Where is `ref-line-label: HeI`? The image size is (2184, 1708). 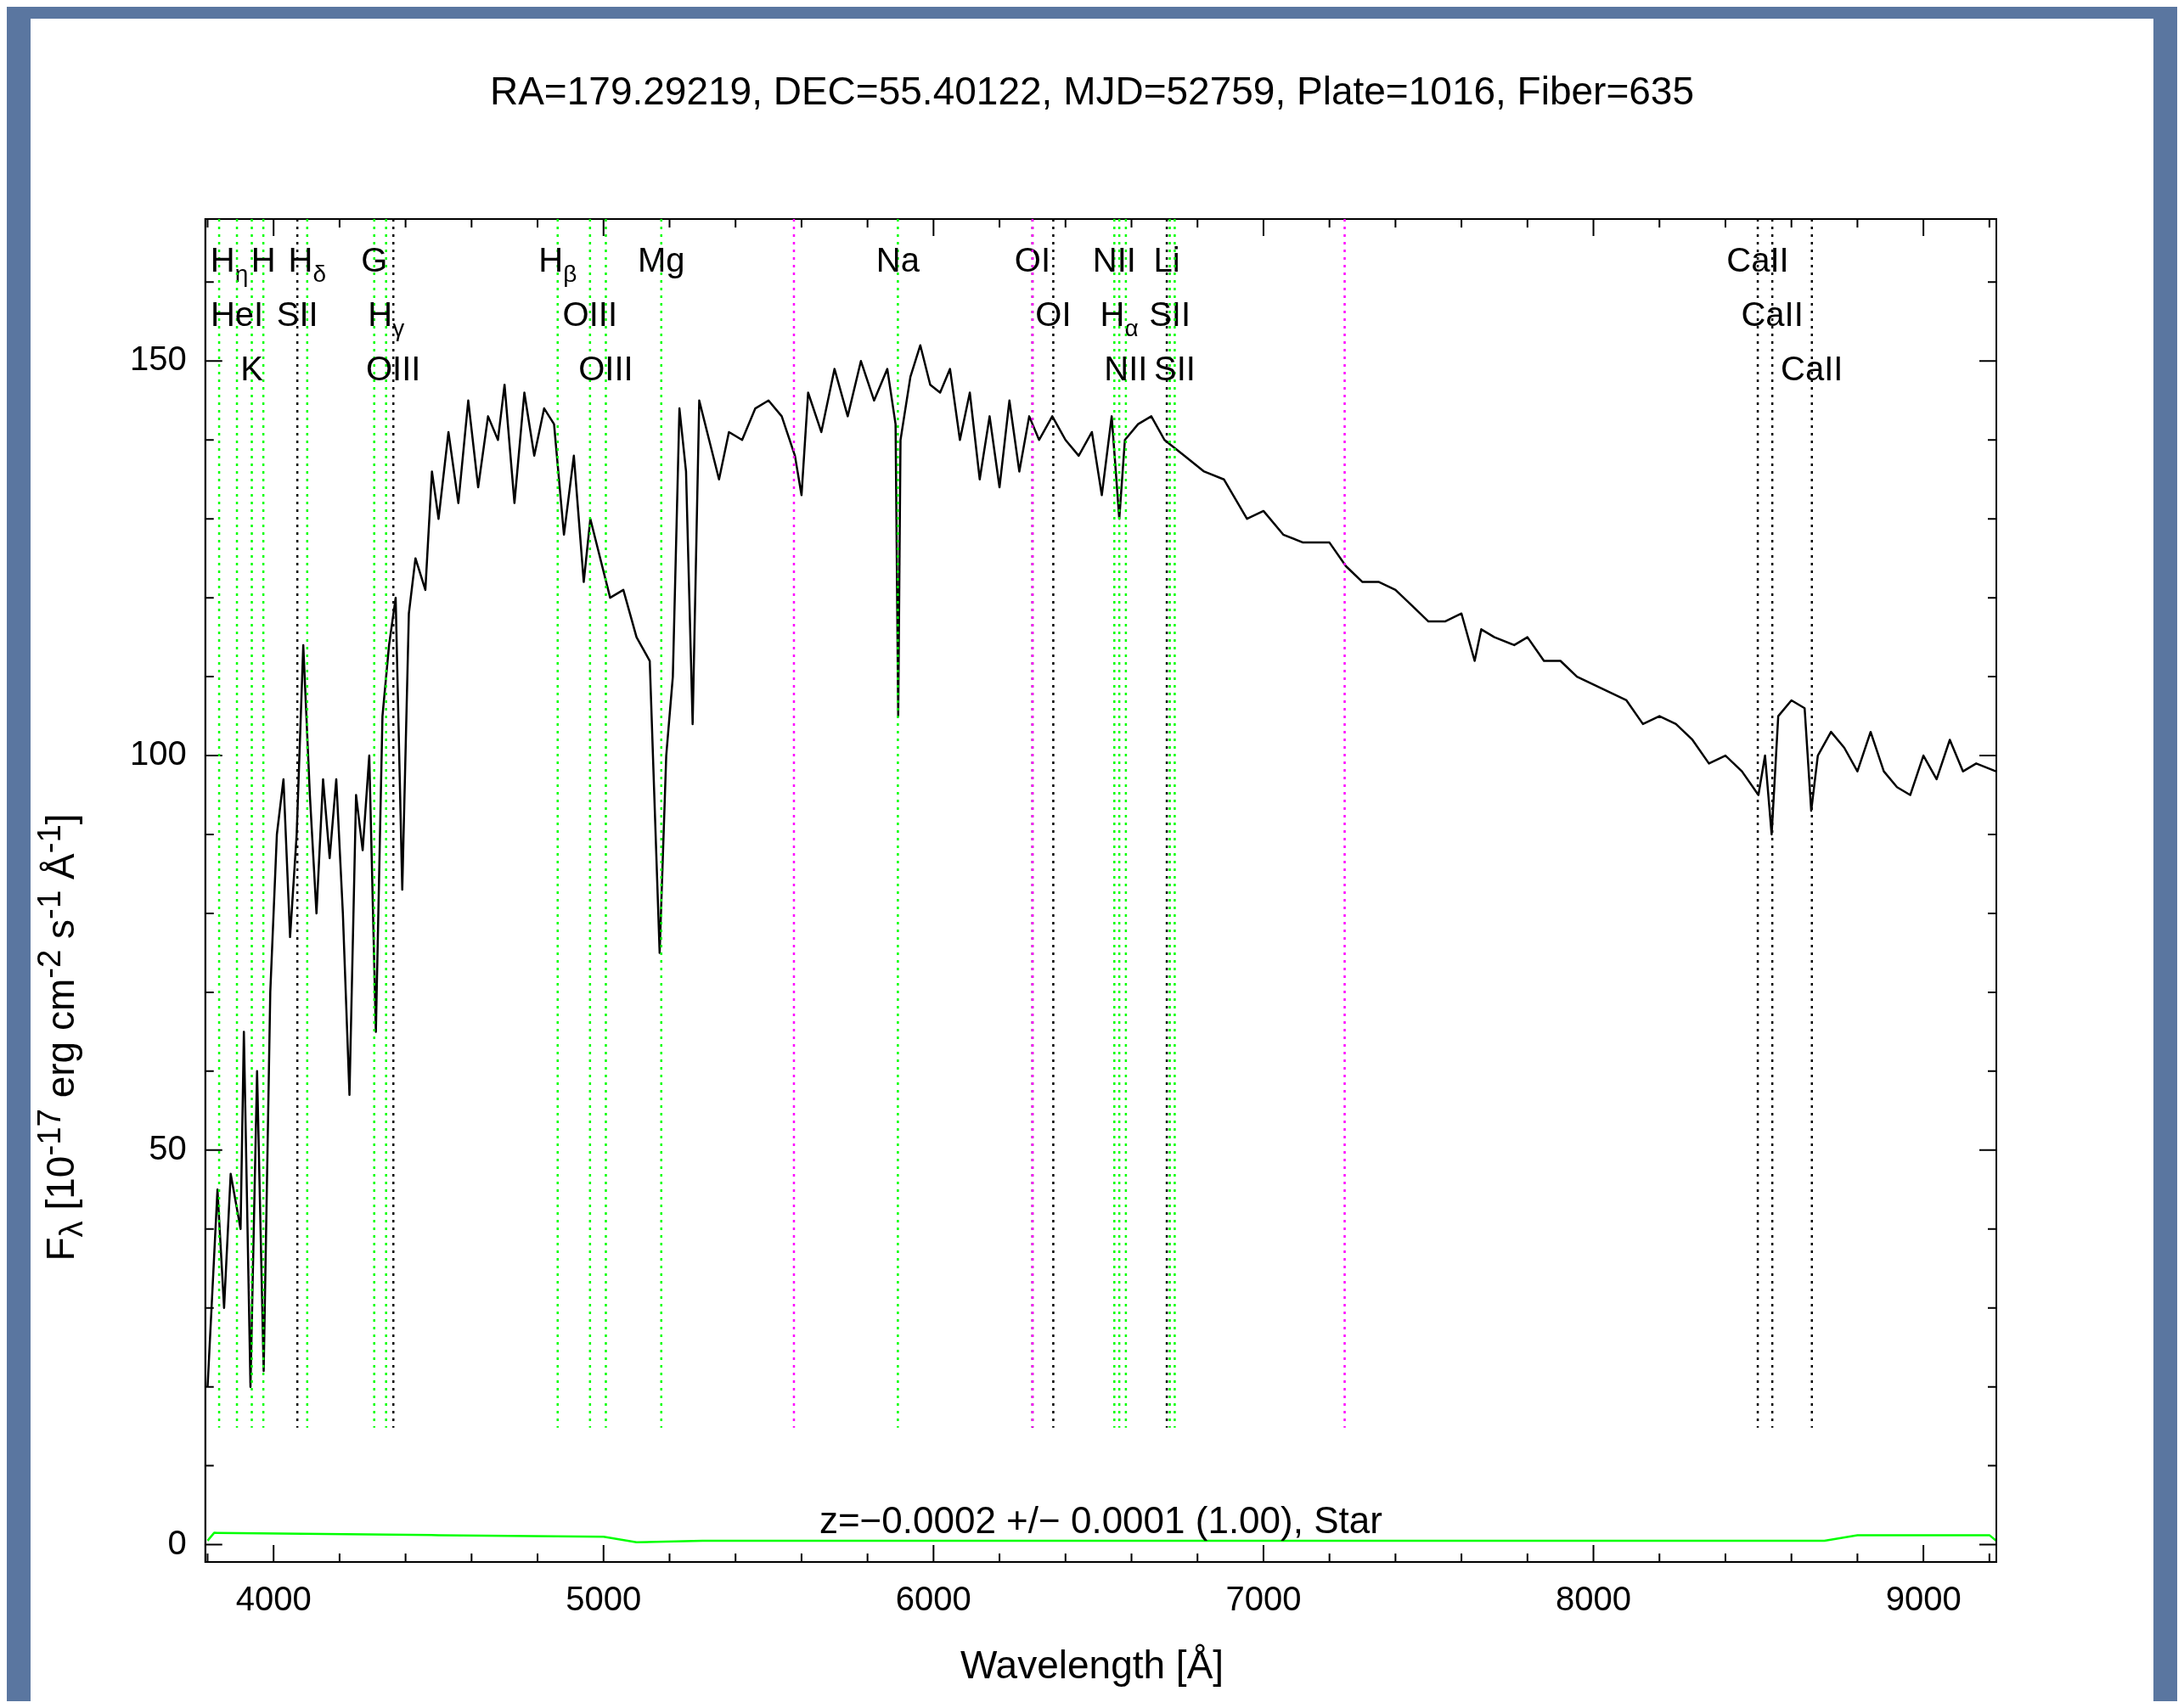
ref-line-label: HeI is located at coordinates (237, 314).